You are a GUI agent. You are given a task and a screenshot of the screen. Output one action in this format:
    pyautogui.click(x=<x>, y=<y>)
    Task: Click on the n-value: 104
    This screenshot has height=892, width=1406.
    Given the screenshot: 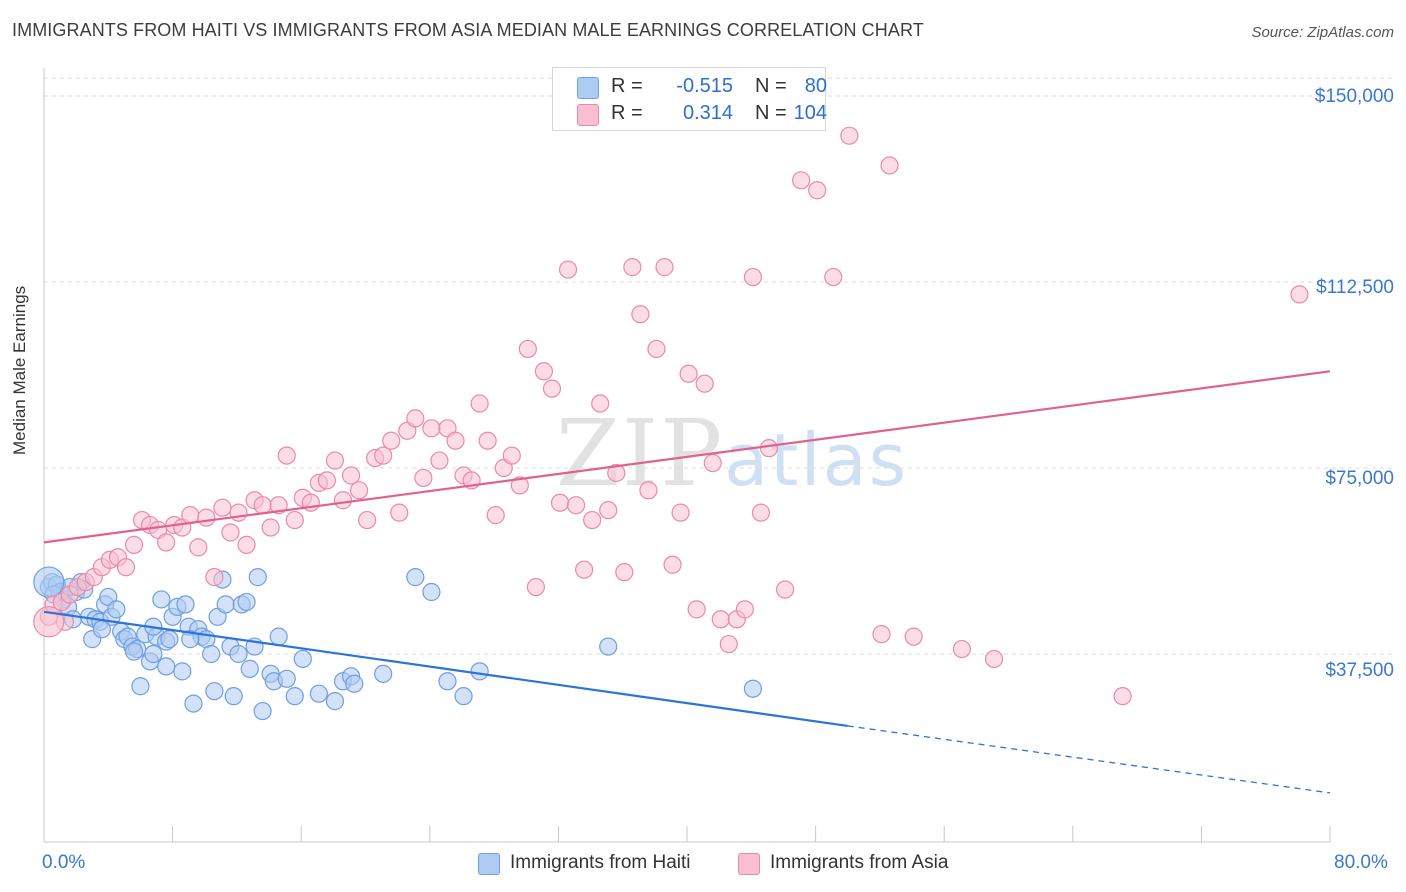 What is the action you would take?
    pyautogui.click(x=810, y=113)
    